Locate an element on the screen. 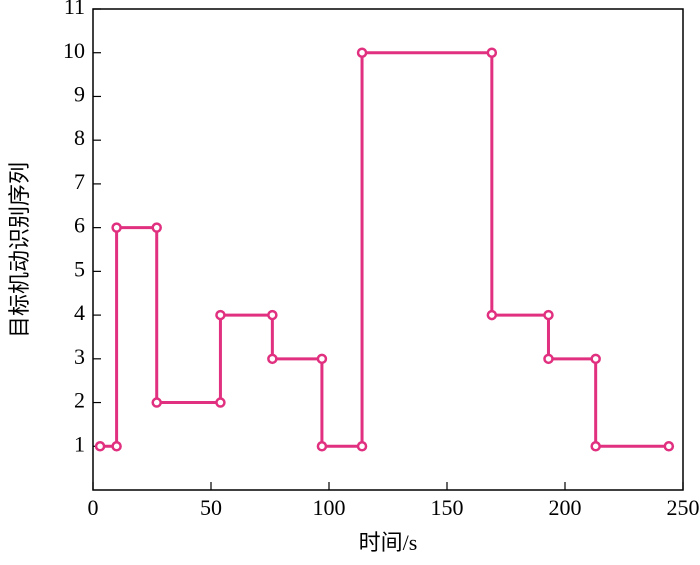  y-tick-label: 2 is located at coordinates (79, 400).